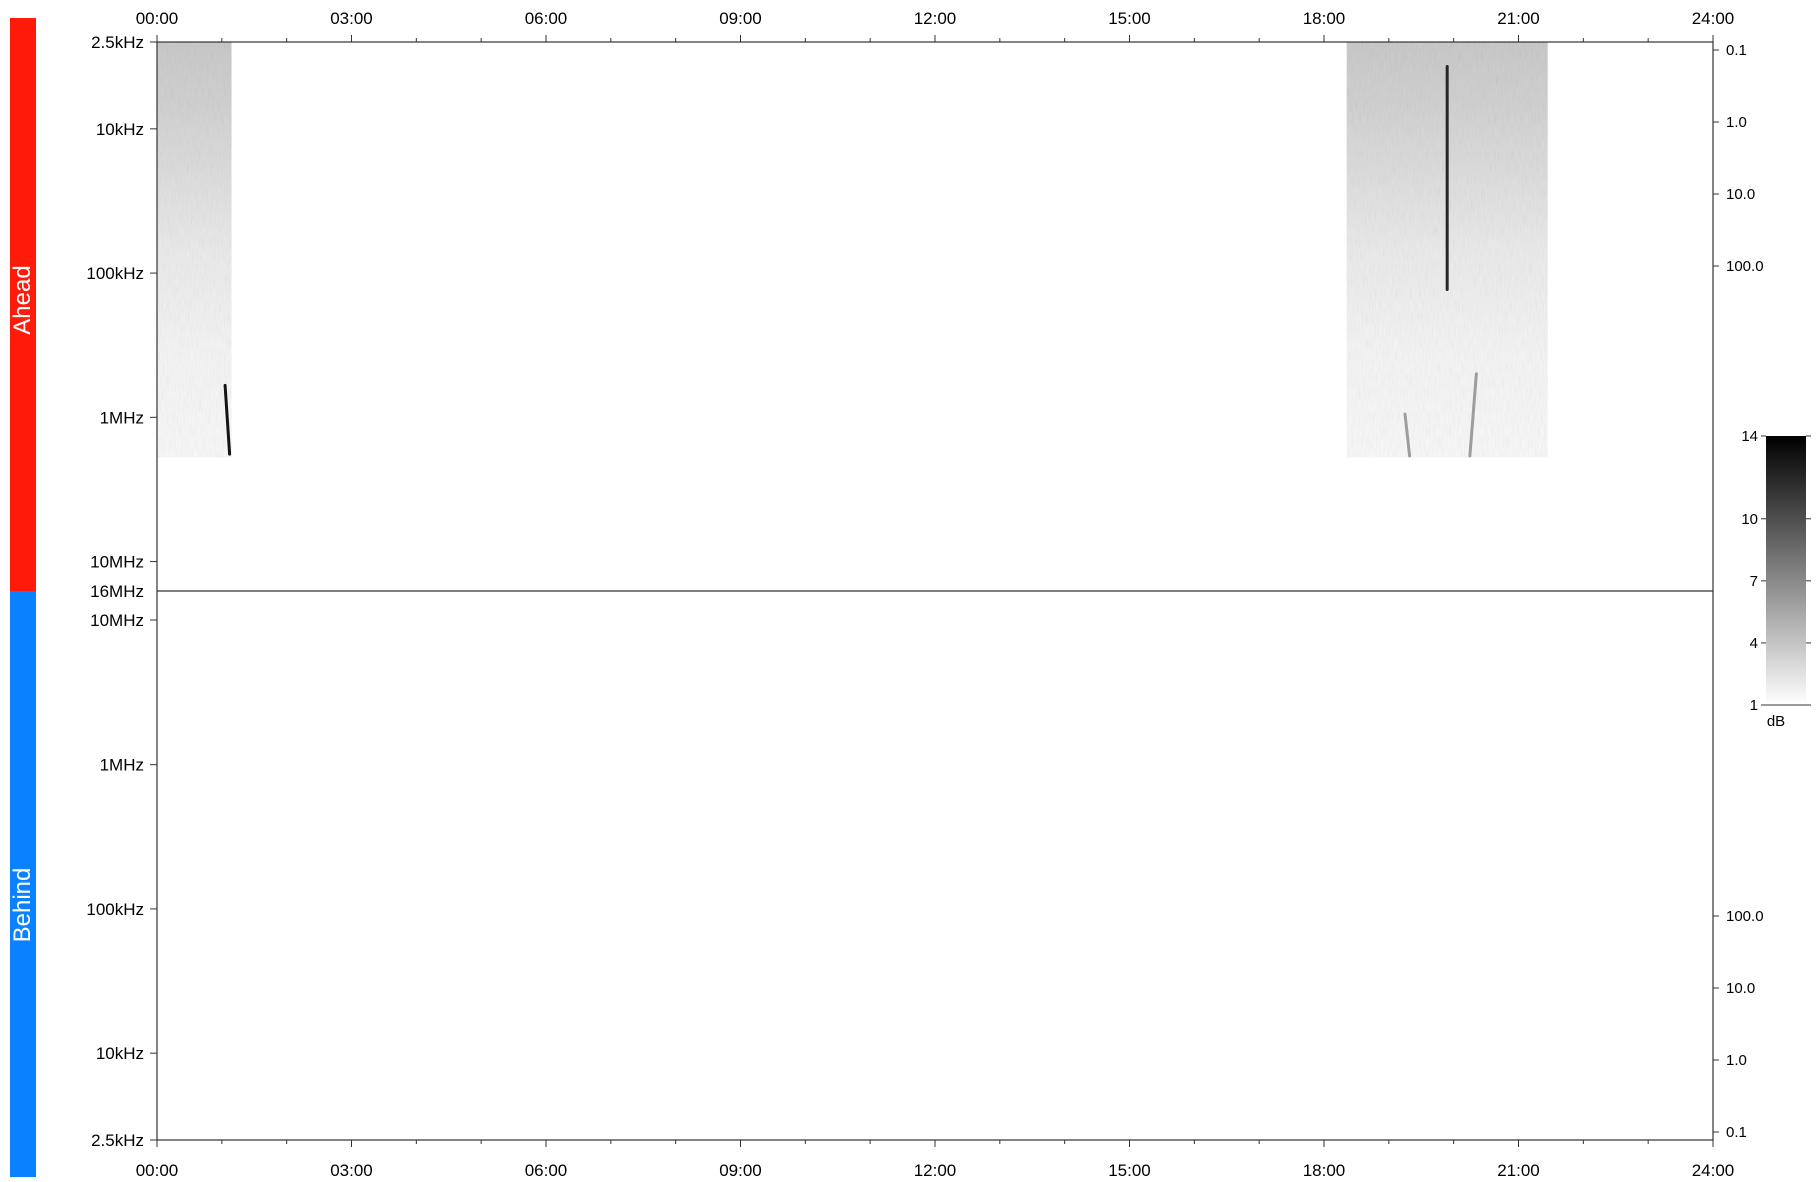 Image resolution: width=1818 pixels, height=1182 pixels. What do you see at coordinates (1736, 122) in the screenshot?
I see `right-tick-label-ahead: 1.0` at bounding box center [1736, 122].